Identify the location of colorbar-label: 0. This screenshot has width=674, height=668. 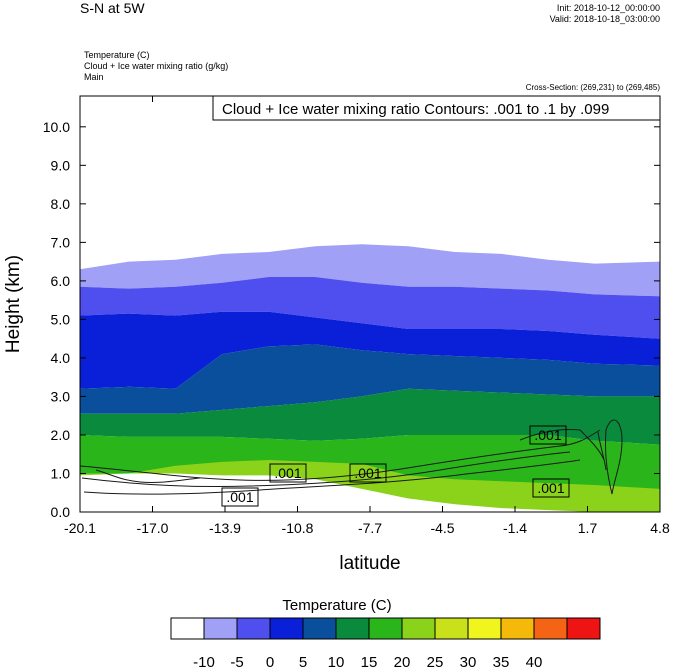
(270, 661).